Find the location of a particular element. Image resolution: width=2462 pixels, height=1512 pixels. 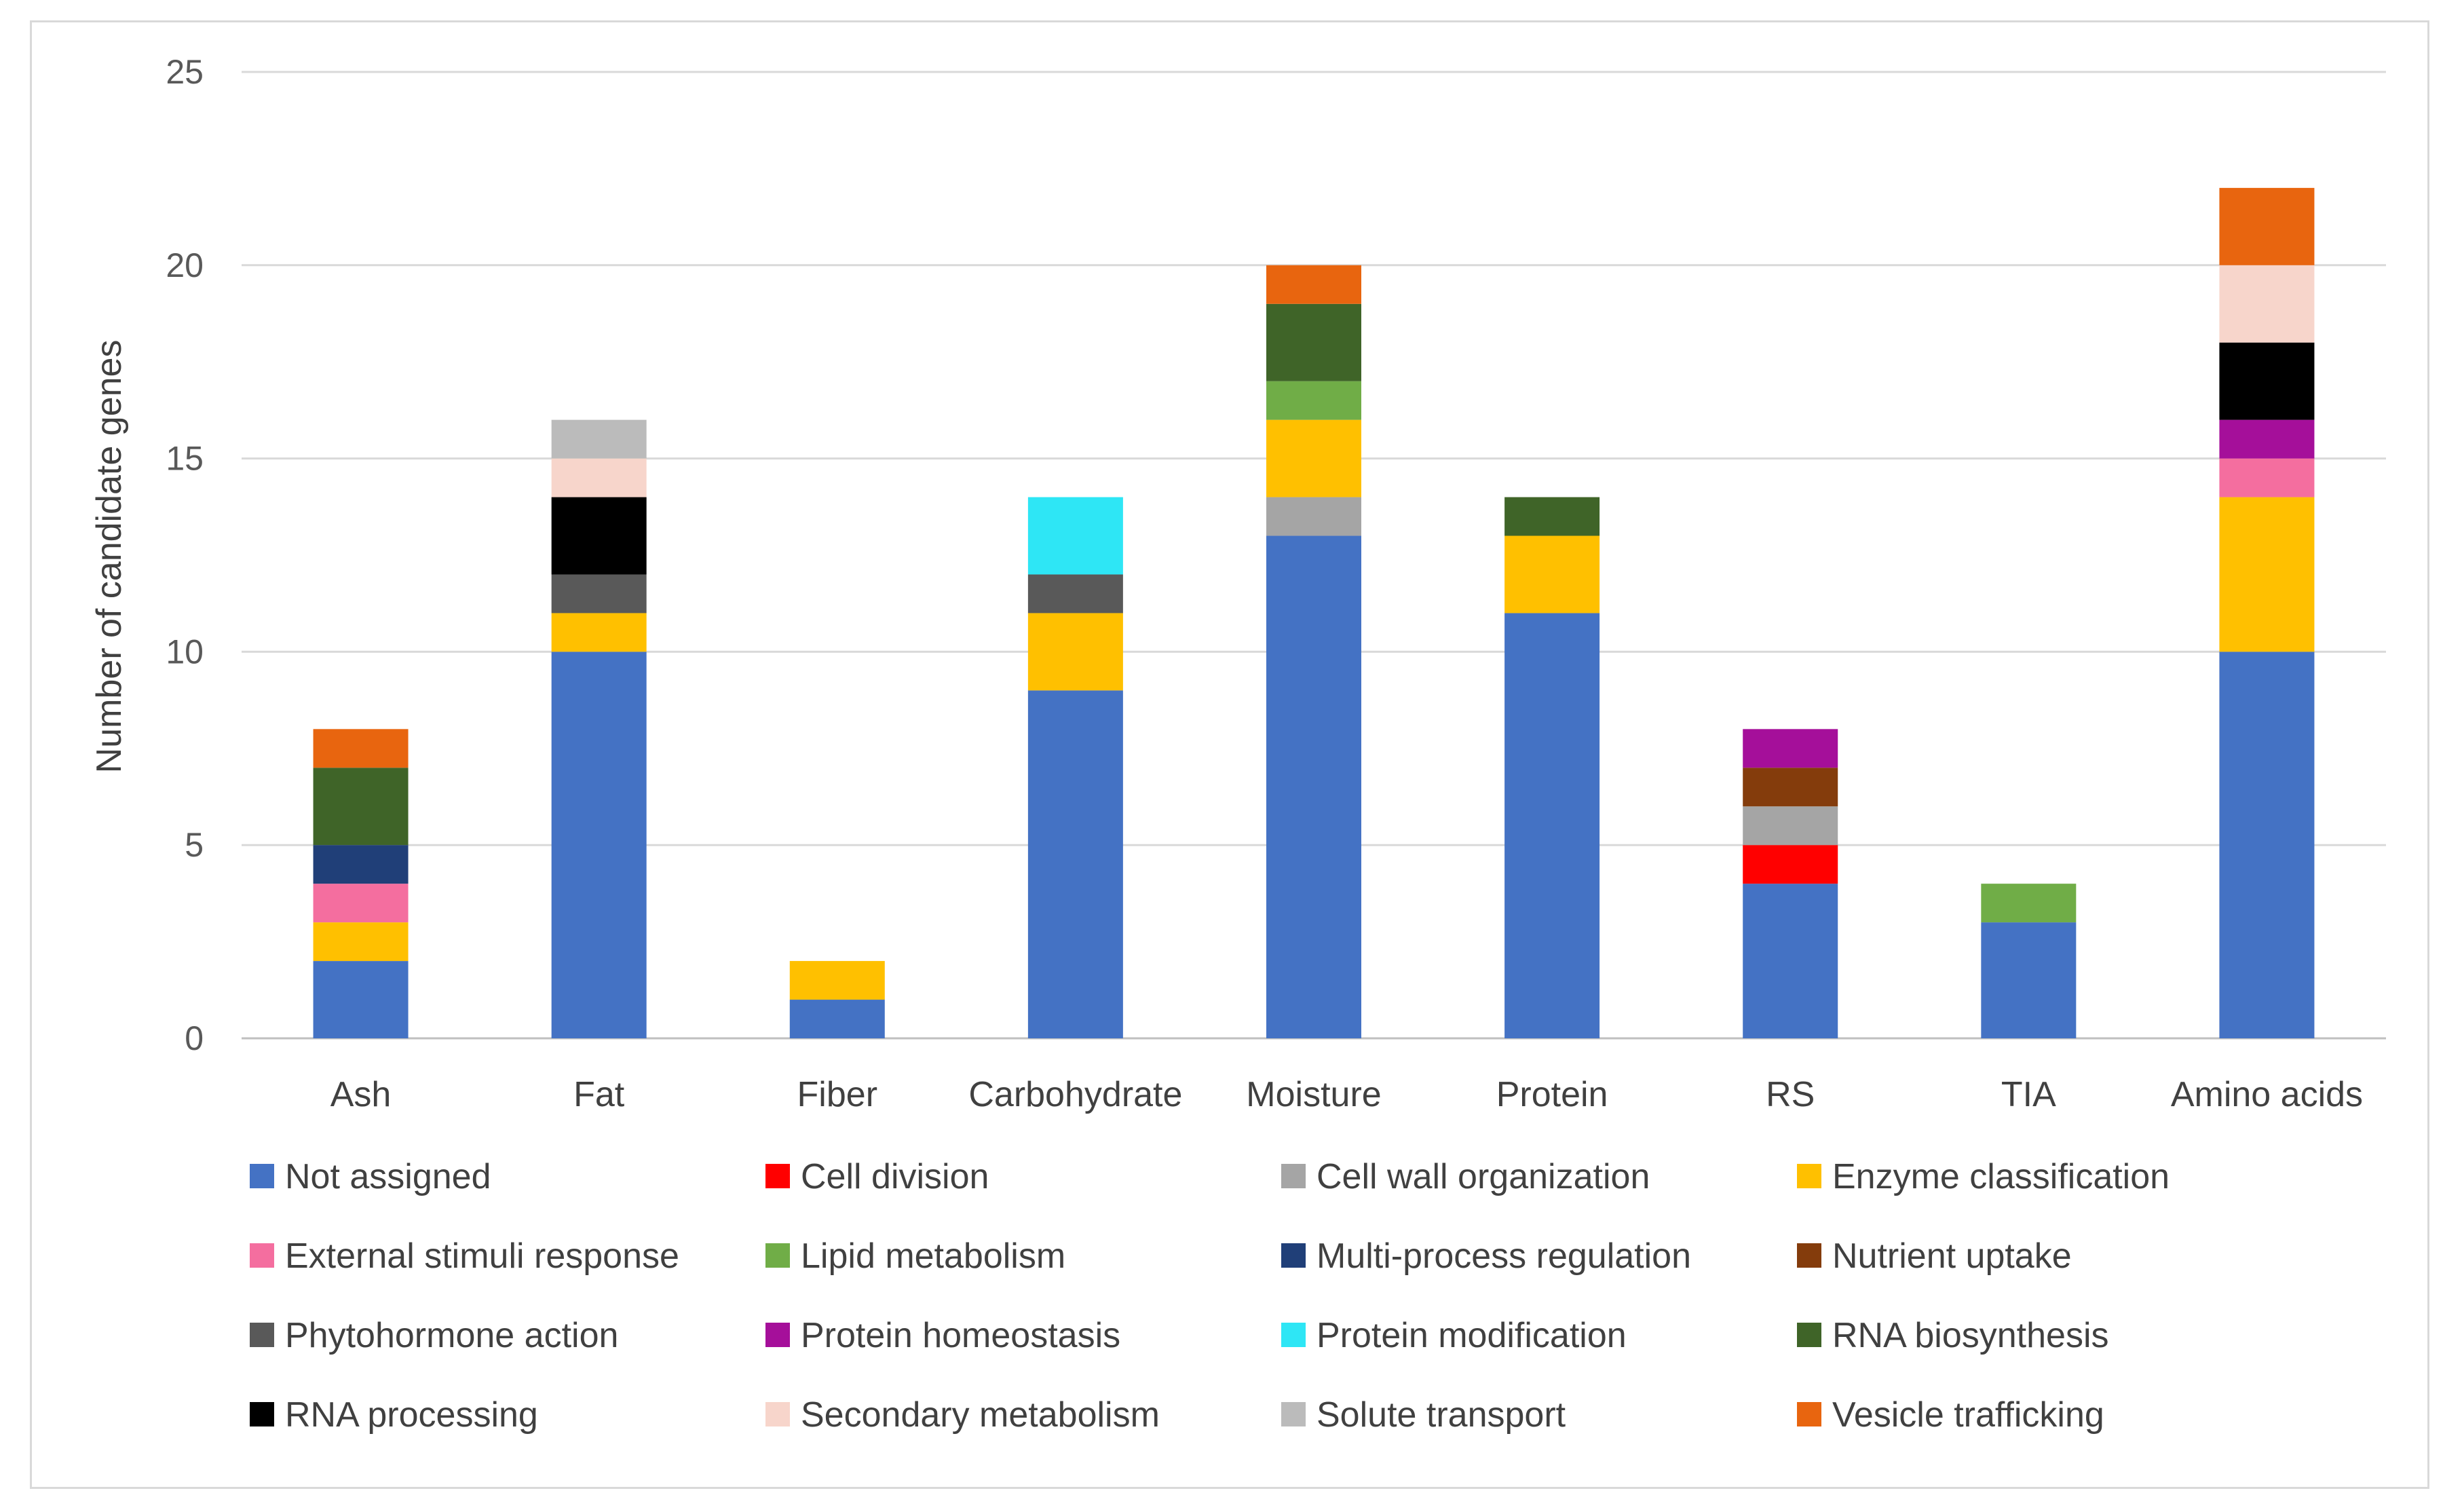

y-axis-ticks: 0 5 10 15 20 25 is located at coordinates (185, 555).